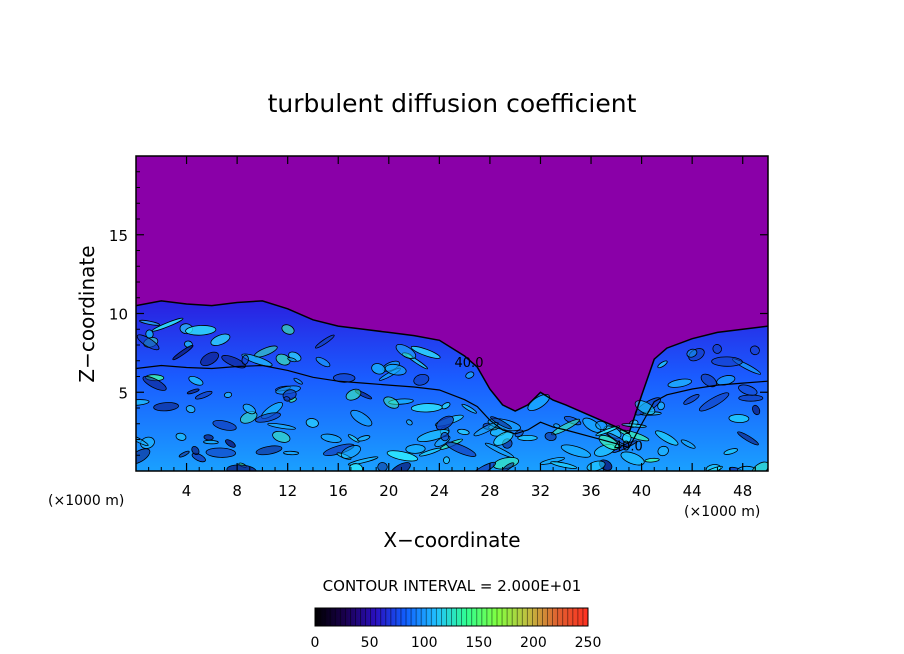 The height and width of the screenshot is (654, 904). I want to click on colorbar-tick-label: 50, so click(370, 643).